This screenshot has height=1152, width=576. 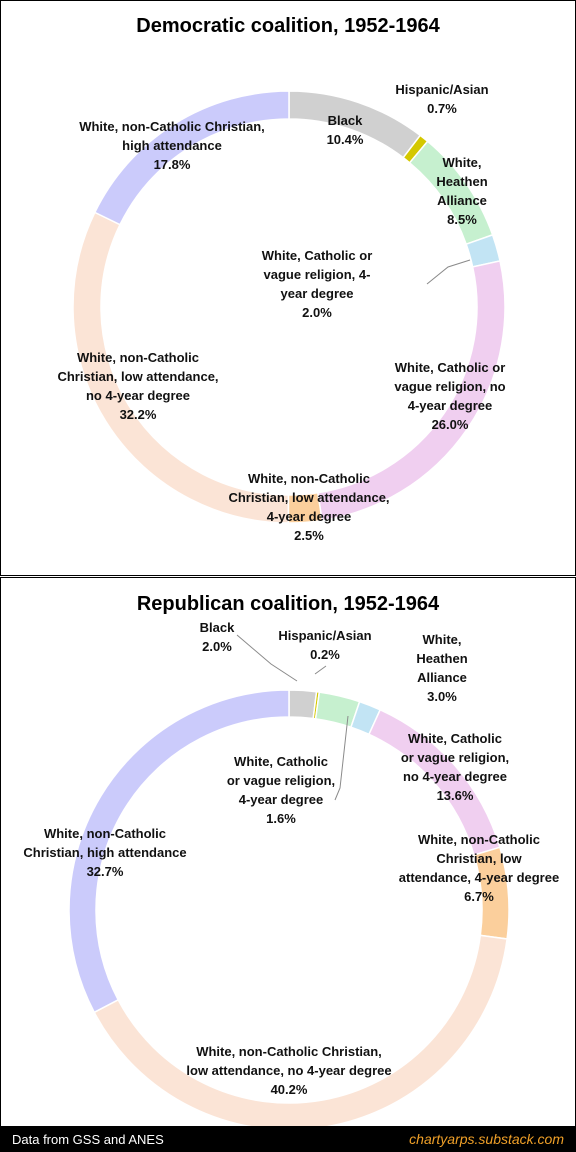 I want to click on slice-black, so click(x=303, y=704).